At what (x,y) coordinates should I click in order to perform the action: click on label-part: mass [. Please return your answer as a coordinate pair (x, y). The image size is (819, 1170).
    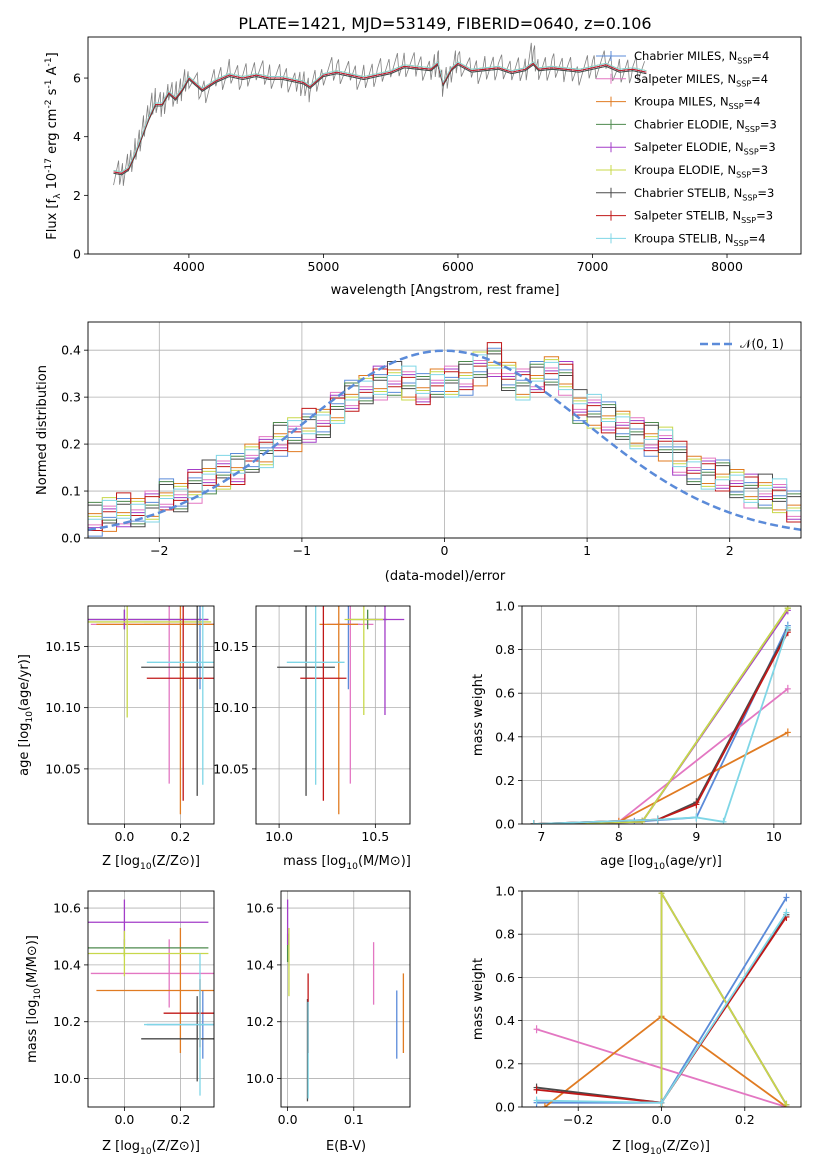
    Looking at the image, I should click on (304, 861).